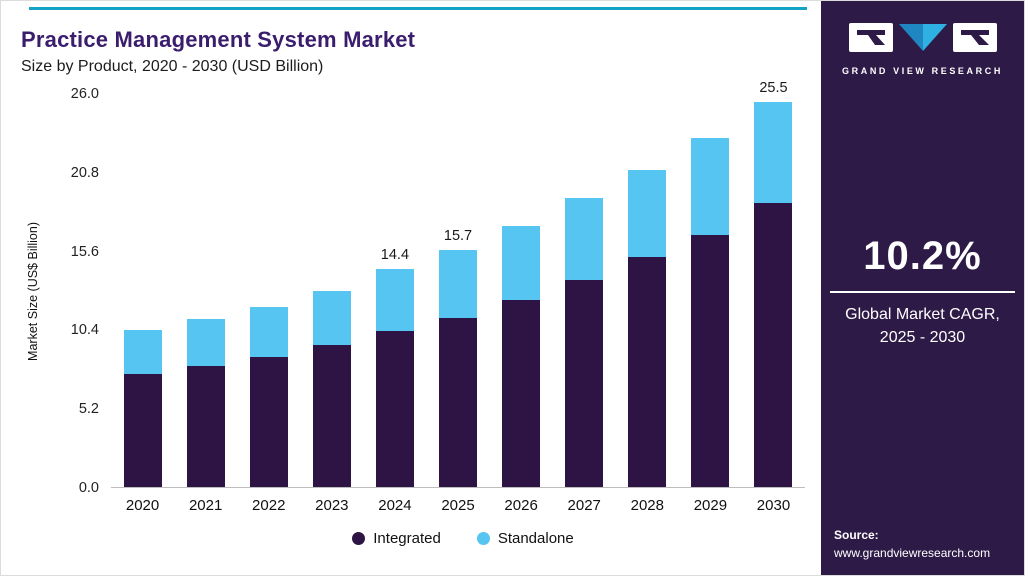 The height and width of the screenshot is (576, 1025). What do you see at coordinates (418, 8) in the screenshot?
I see `top-accent-line` at bounding box center [418, 8].